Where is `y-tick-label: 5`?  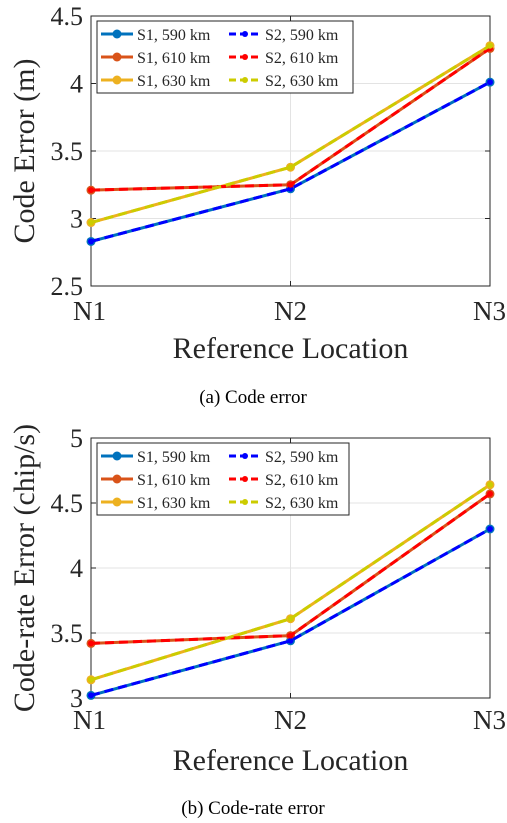 y-tick-label: 5 is located at coordinates (76, 438).